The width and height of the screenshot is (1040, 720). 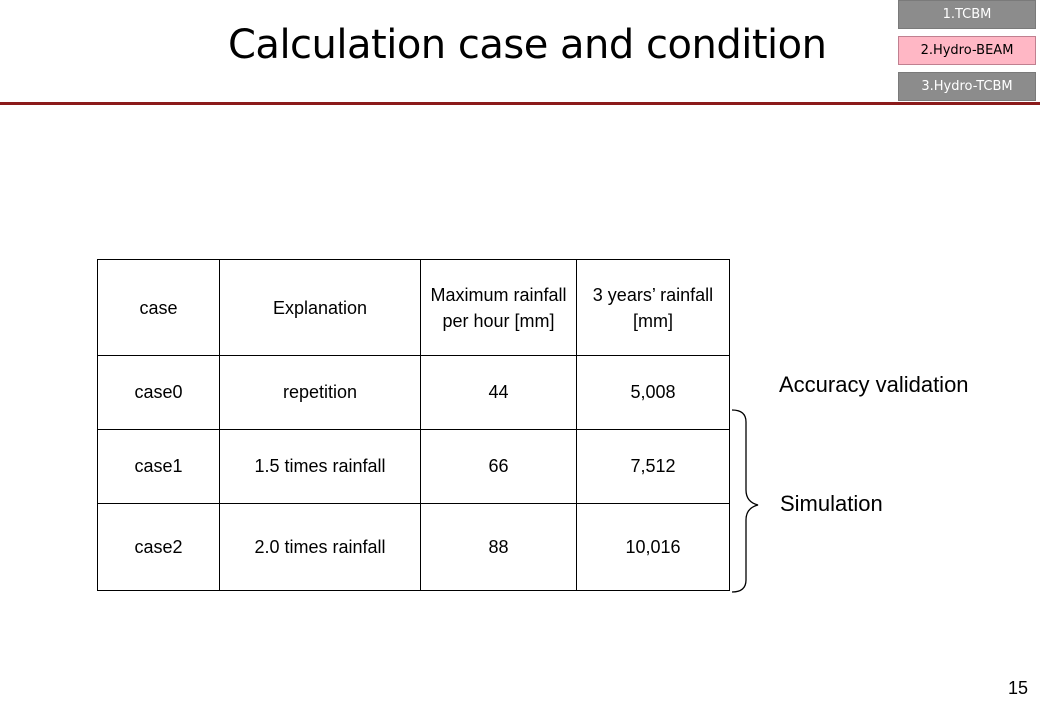 What do you see at coordinates (967, 14) in the screenshot?
I see `nav-tab-tcbm: 1.TCBM` at bounding box center [967, 14].